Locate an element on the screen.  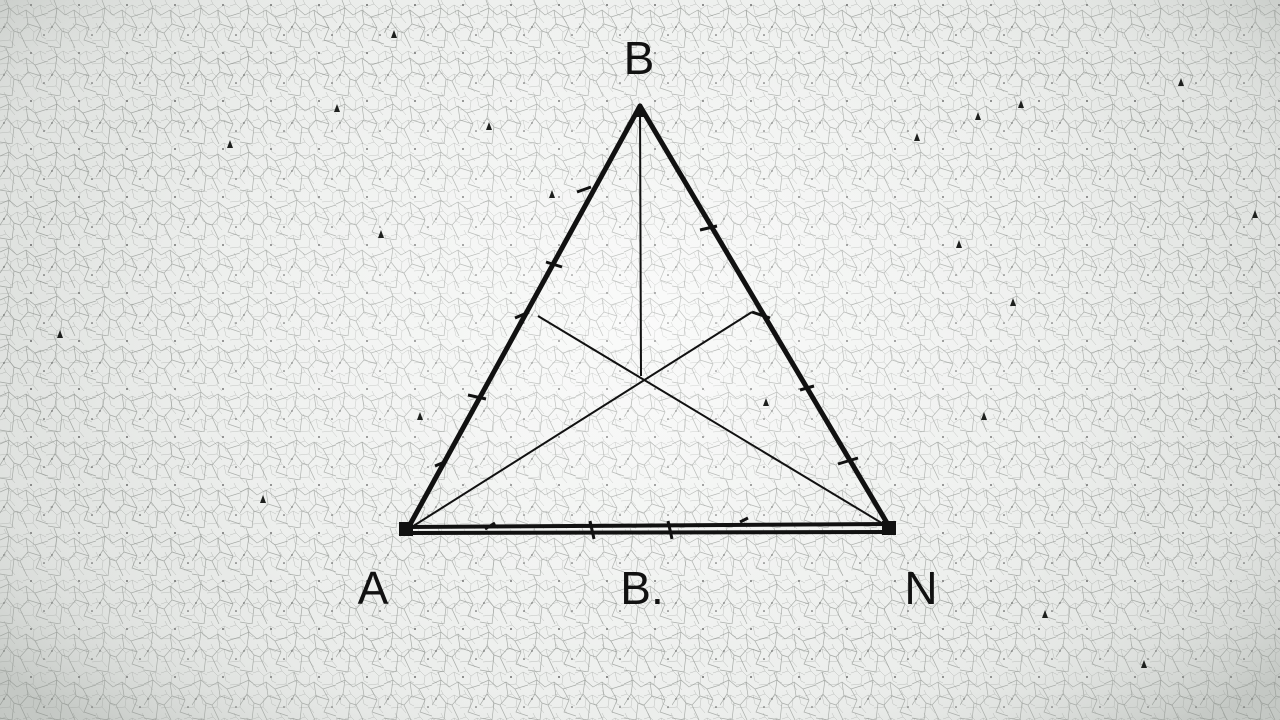
vertex-a-mark is located at coordinates (406, 529).